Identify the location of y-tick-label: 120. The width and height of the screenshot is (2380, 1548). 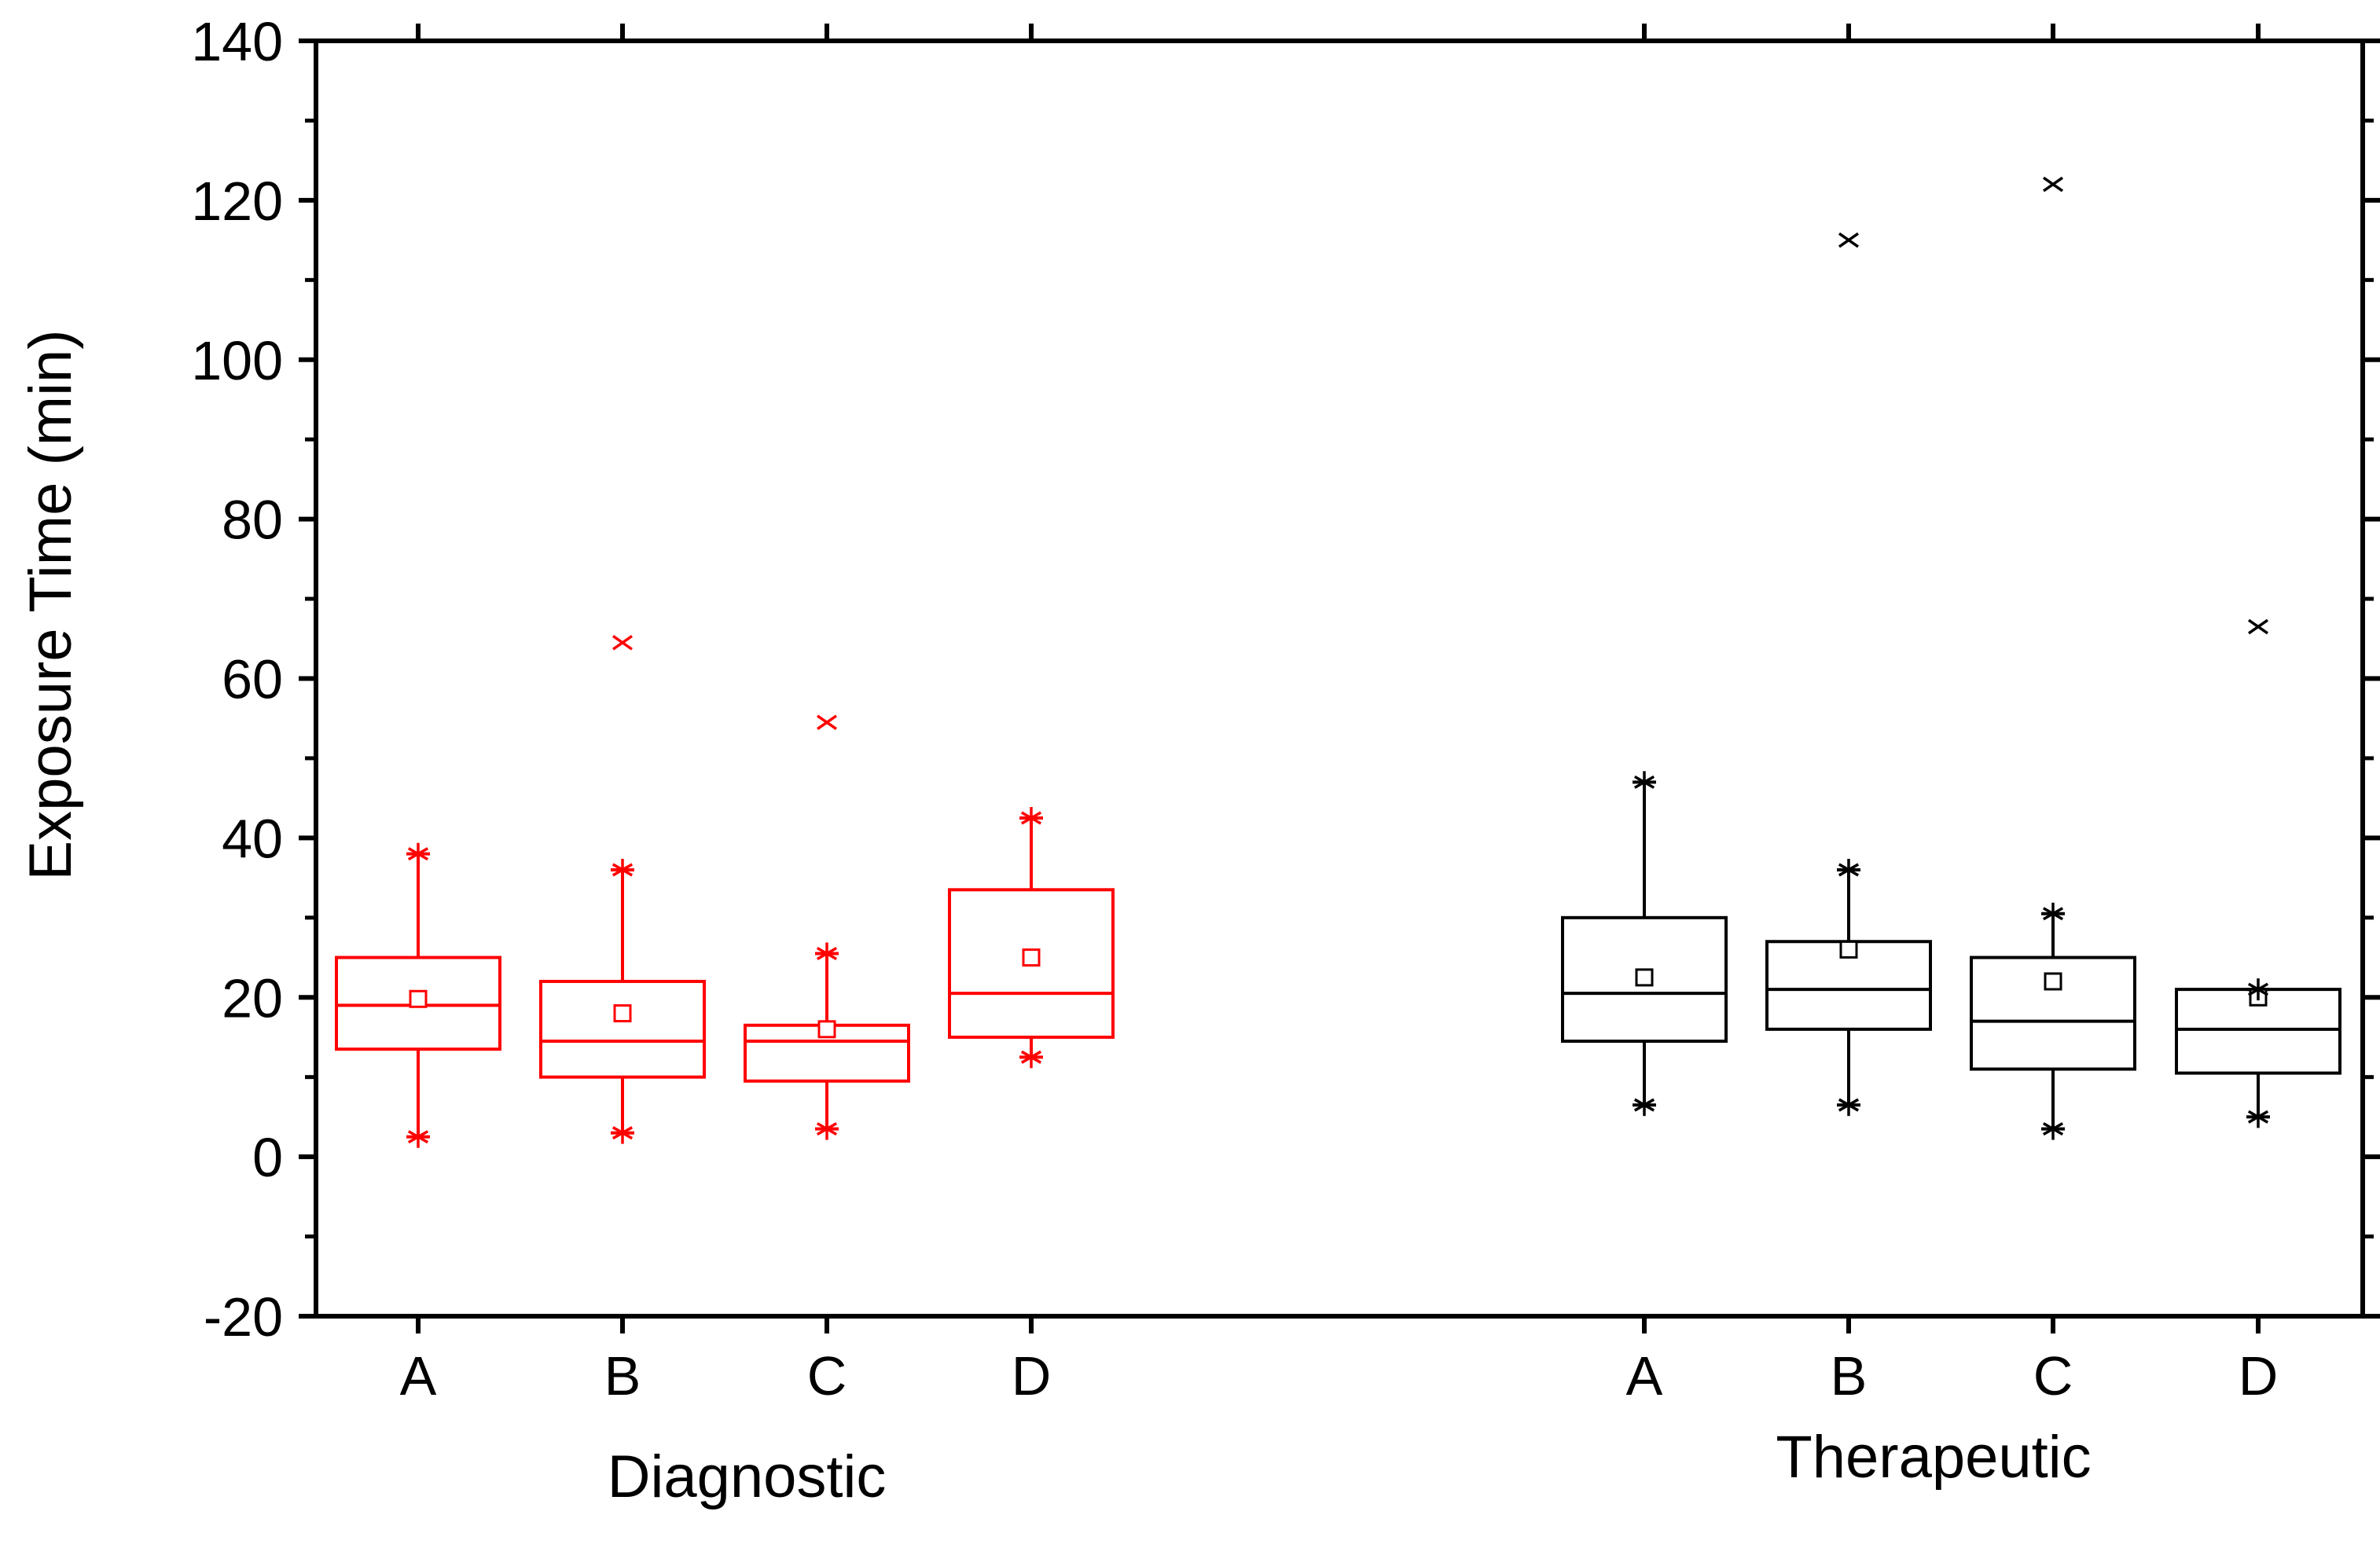
(237, 201).